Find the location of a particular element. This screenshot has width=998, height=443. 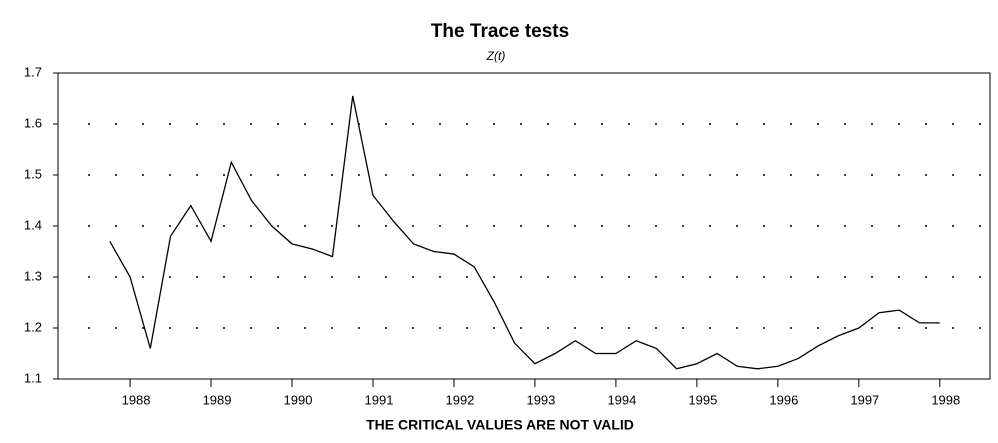

x-tick-label: 1991 is located at coordinates (379, 399).